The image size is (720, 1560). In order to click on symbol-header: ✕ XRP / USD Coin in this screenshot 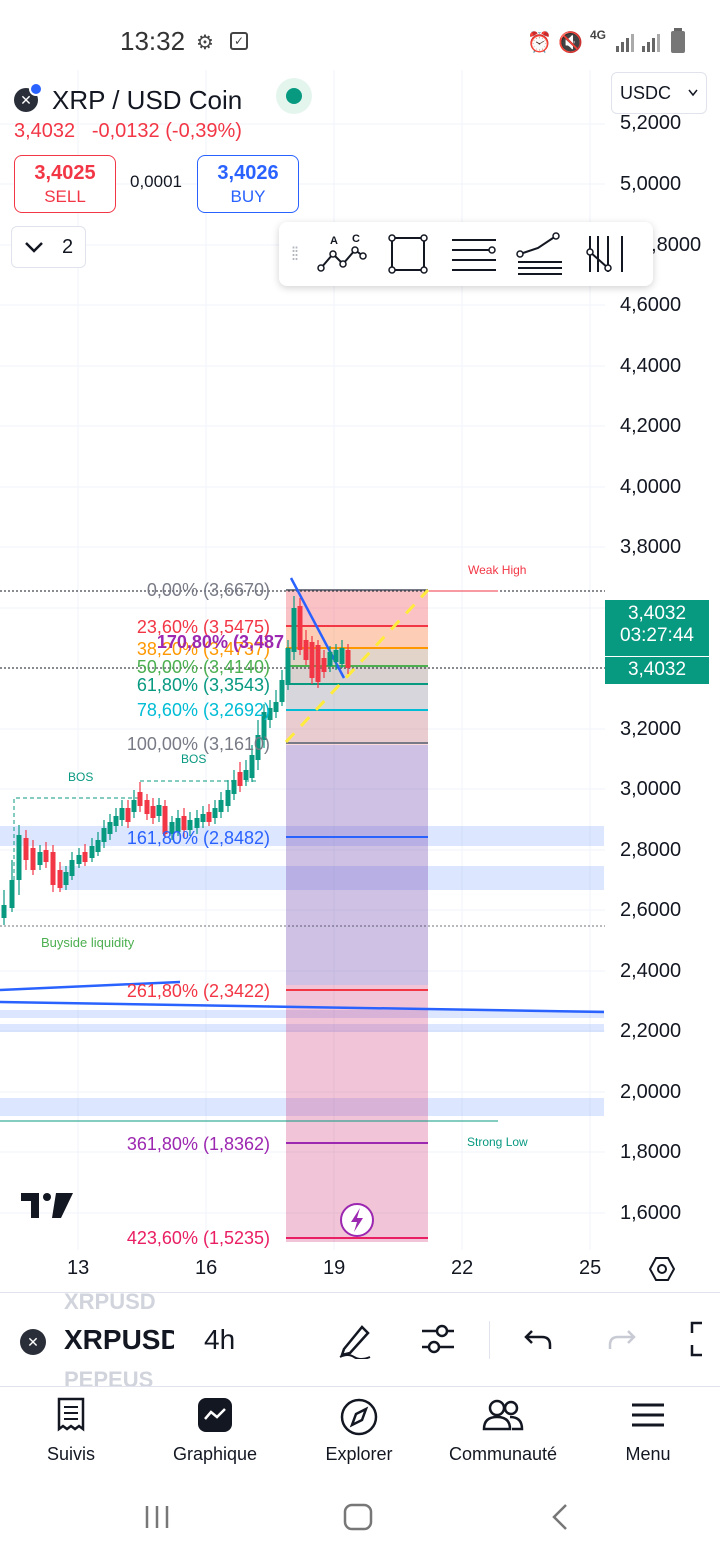, I will do `click(128, 100)`.